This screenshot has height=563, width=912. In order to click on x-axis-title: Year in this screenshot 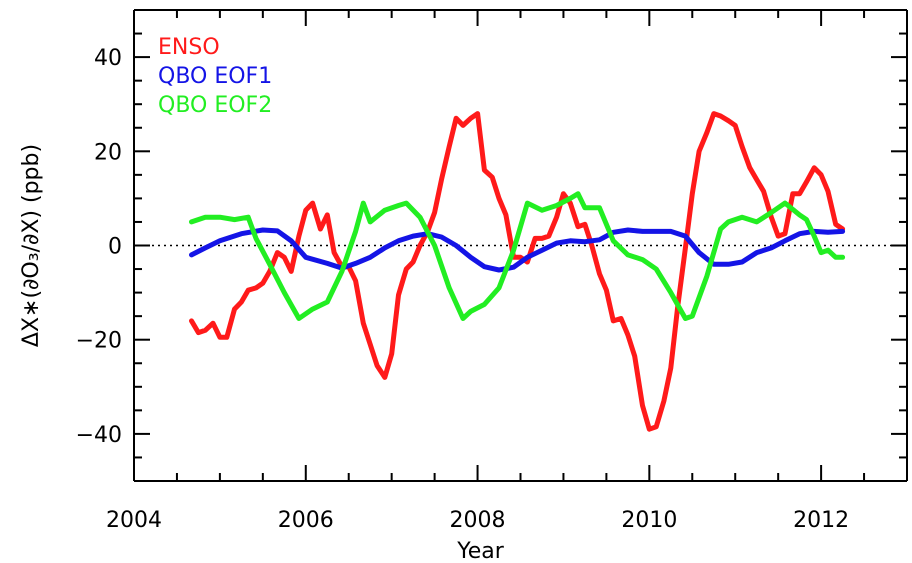, I will do `click(480, 551)`.